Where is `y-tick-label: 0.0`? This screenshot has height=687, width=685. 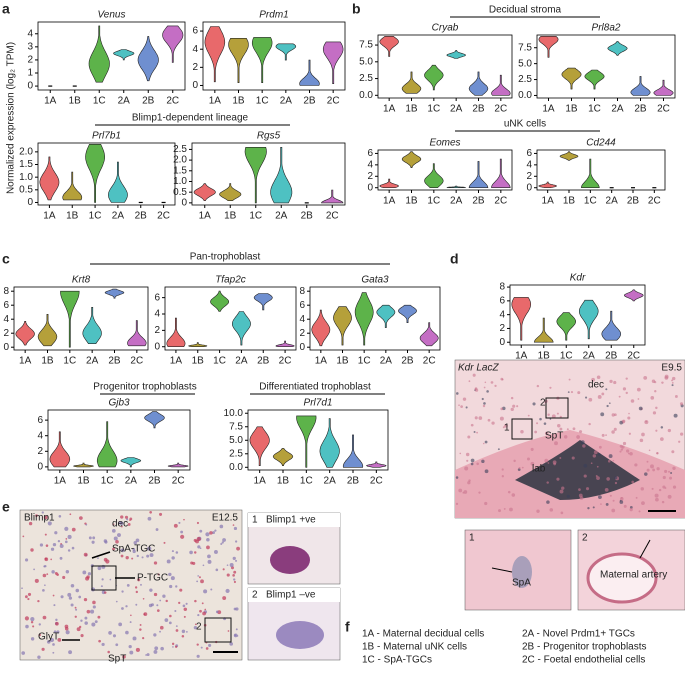
y-tick-label: 0.0 is located at coordinates (236, 467).